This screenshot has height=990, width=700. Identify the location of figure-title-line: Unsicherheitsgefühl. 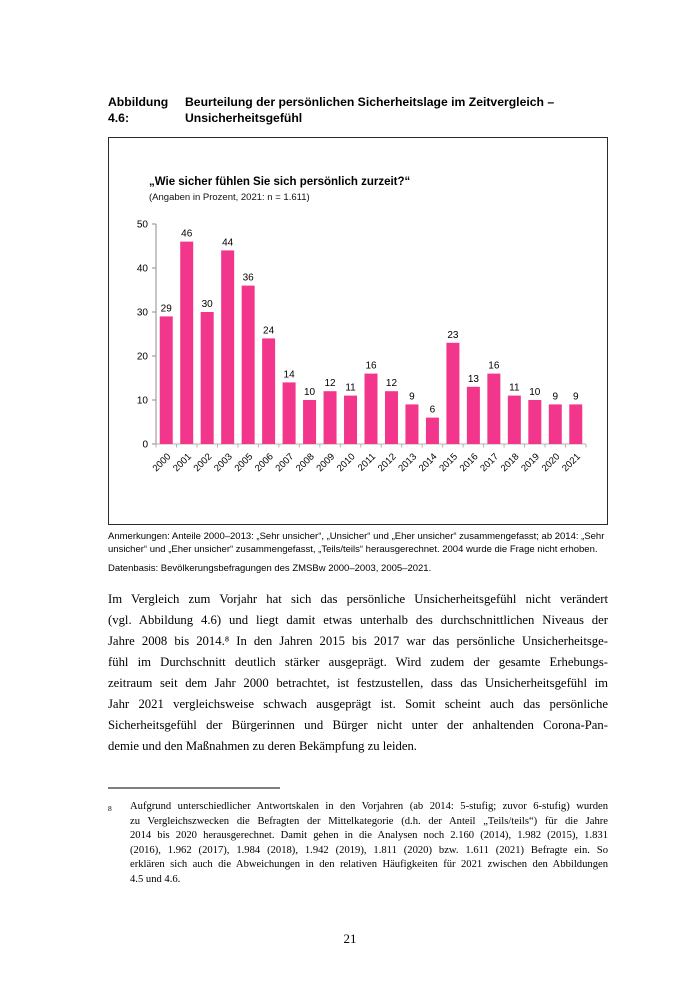
(244, 117).